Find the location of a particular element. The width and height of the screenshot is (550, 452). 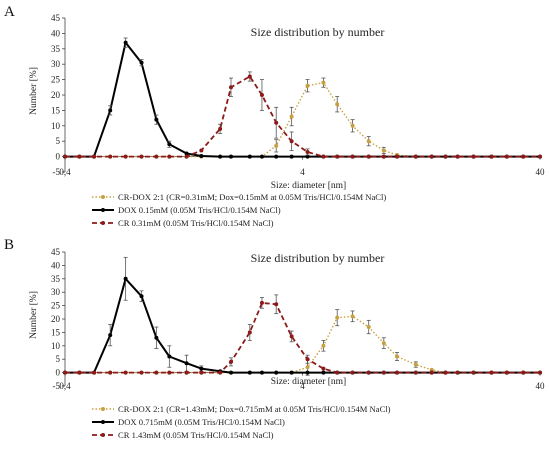

x-tick-label: 4 is located at coordinates (302, 386).